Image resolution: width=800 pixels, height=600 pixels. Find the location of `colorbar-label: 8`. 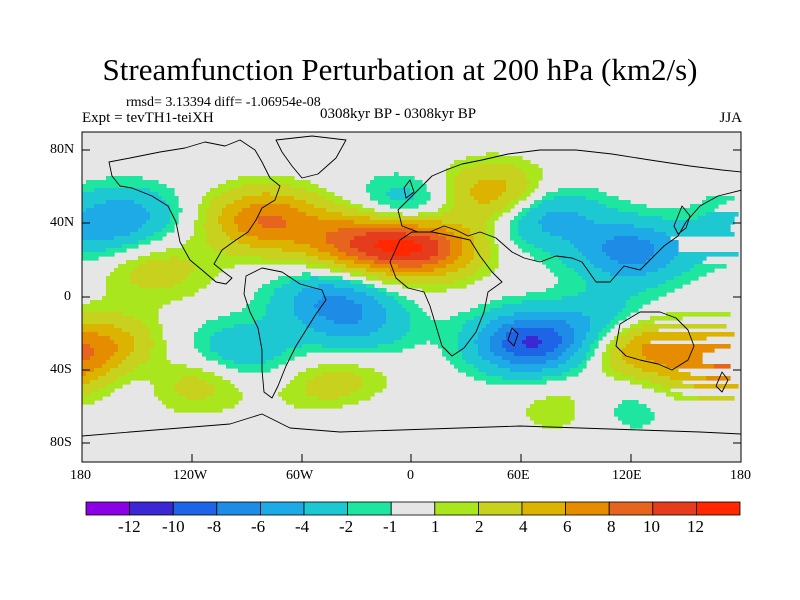

colorbar-label: 8 is located at coordinates (611, 526).